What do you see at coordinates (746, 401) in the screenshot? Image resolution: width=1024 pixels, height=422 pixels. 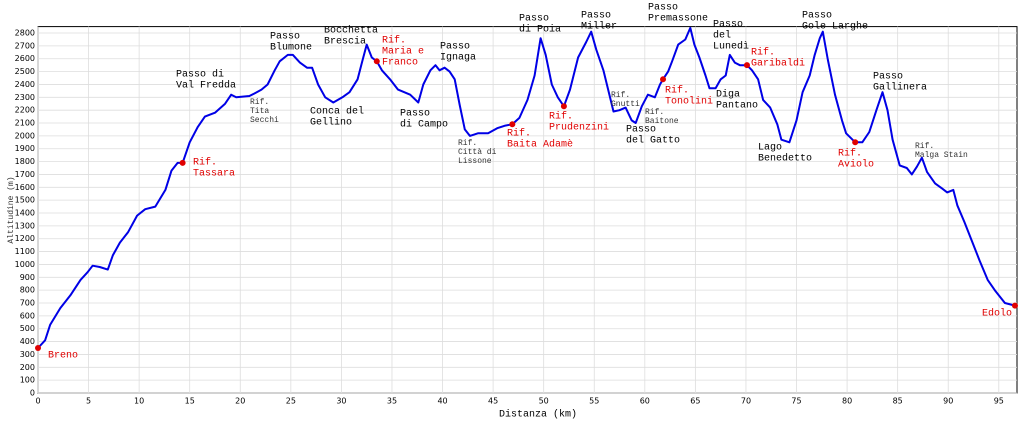 I see `x-tick-label: 70` at bounding box center [746, 401].